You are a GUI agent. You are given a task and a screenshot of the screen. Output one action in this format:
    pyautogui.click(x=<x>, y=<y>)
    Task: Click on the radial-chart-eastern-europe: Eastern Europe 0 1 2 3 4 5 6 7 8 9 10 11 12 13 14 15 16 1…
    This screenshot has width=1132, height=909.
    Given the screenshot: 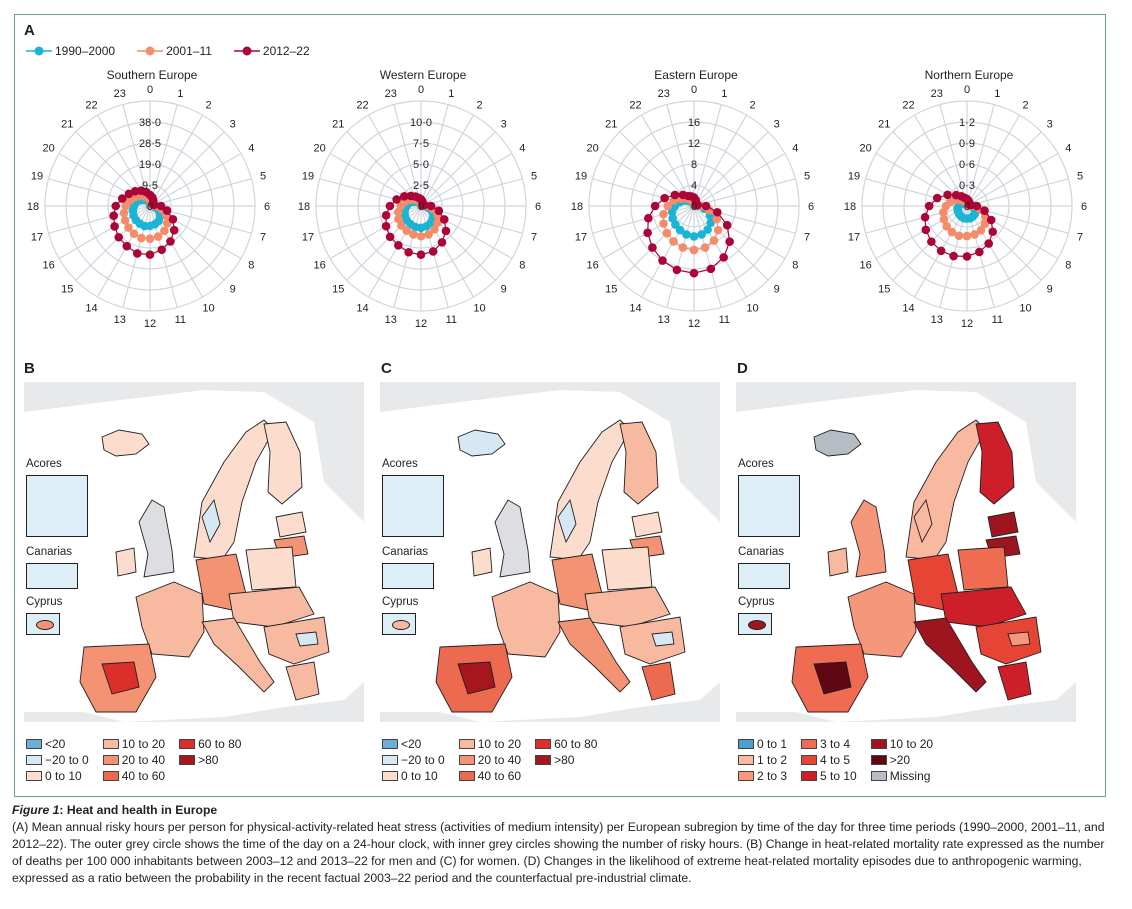 What is the action you would take?
    pyautogui.click(x=696, y=206)
    